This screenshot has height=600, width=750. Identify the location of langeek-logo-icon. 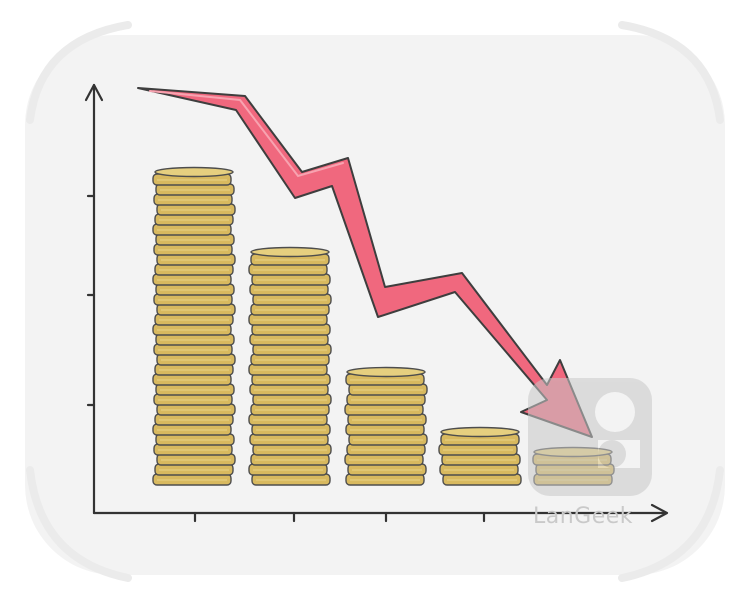
(590, 437).